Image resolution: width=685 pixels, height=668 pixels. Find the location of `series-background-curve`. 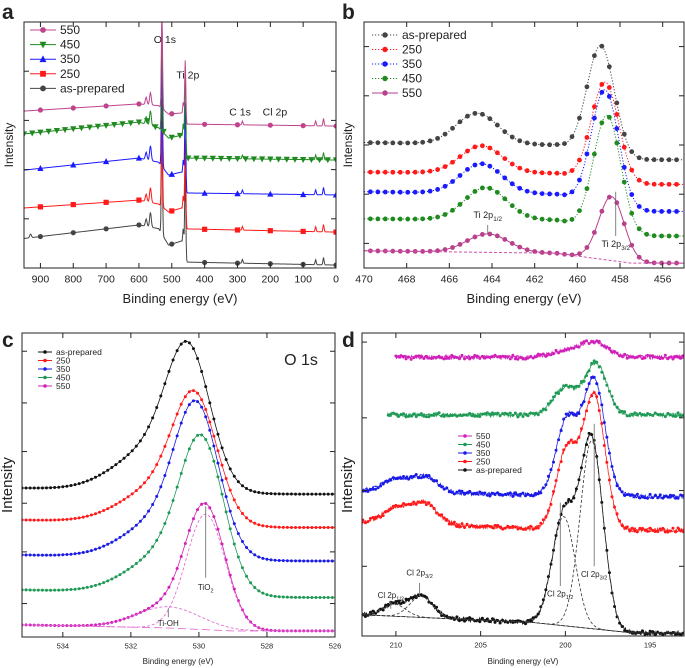

series-background-curve is located at coordinates (178, 628).